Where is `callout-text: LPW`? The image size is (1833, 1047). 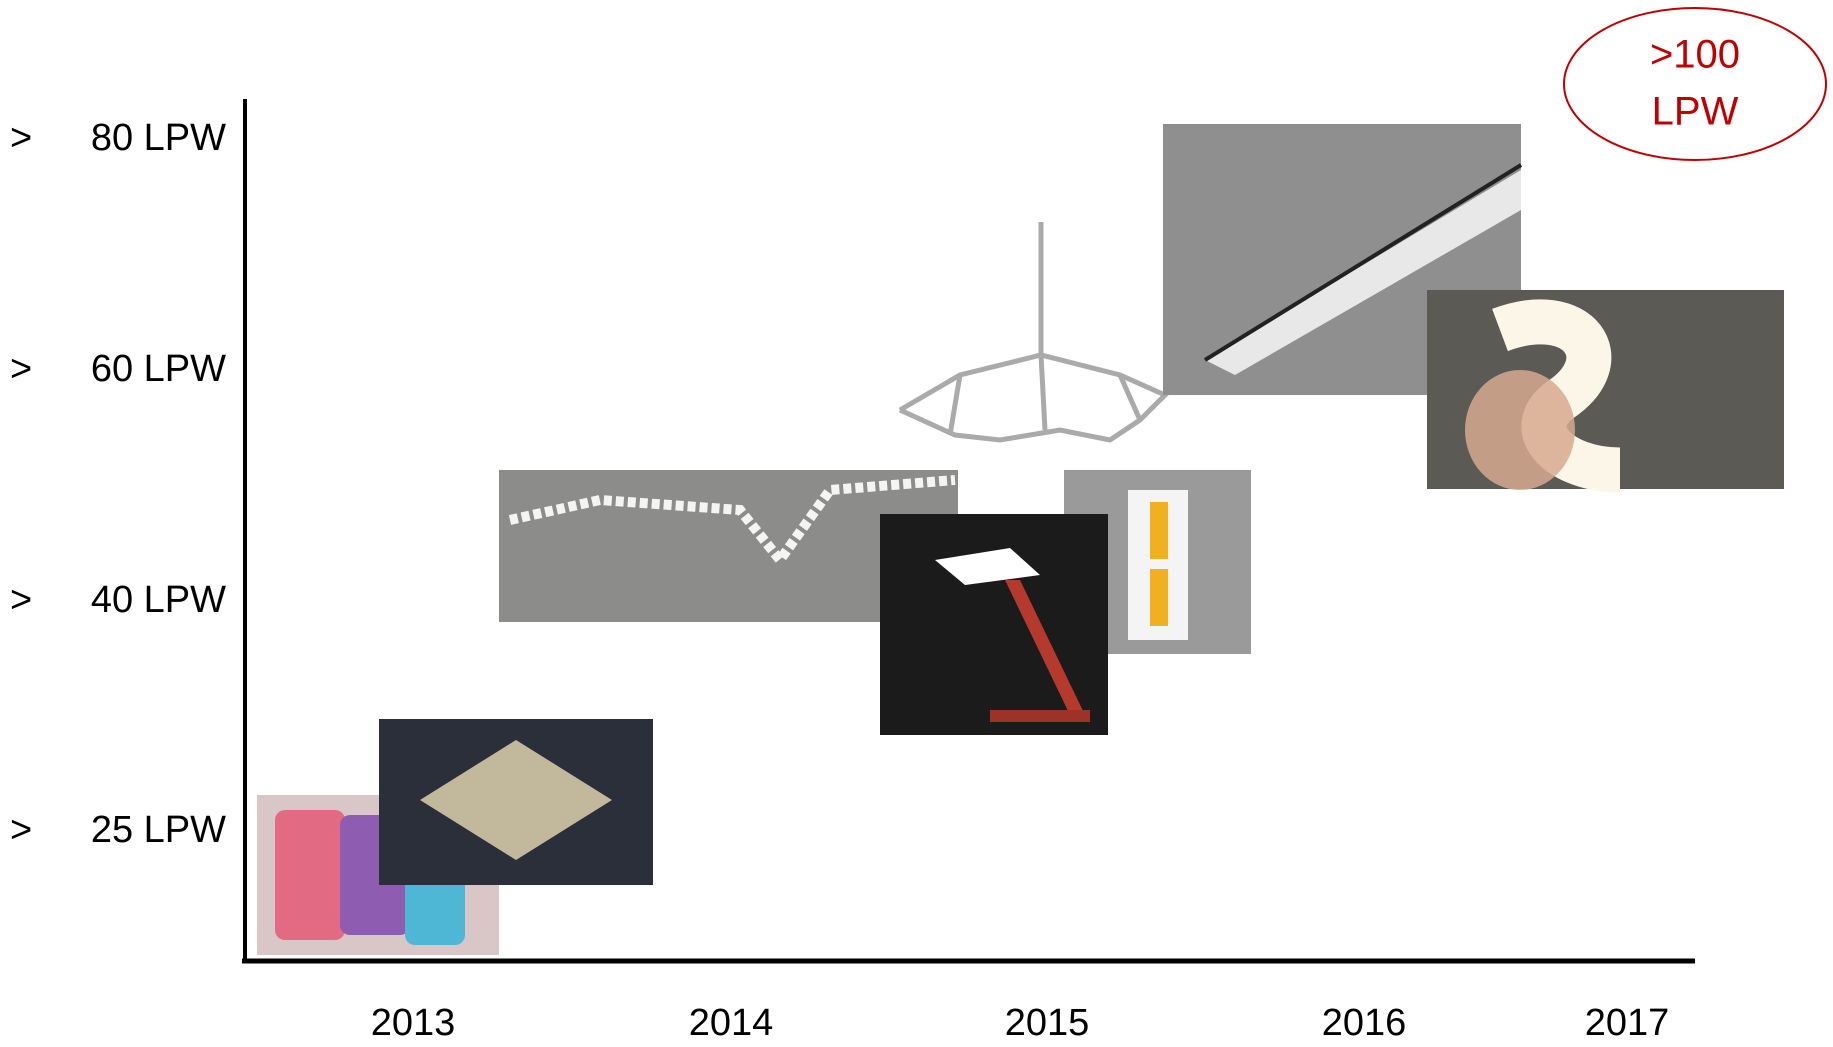
callout-text: LPW is located at coordinates (1695, 112).